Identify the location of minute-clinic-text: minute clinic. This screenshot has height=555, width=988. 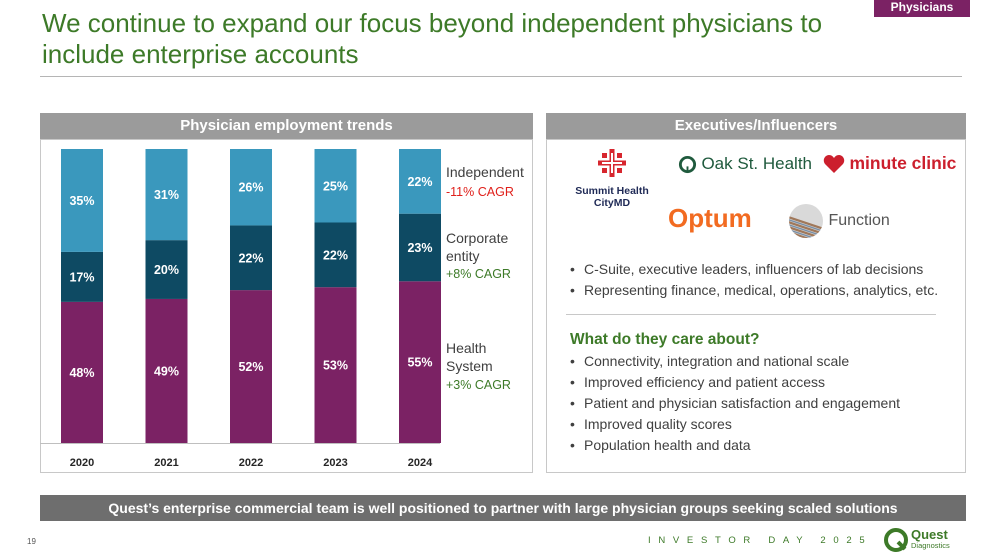
(903, 163).